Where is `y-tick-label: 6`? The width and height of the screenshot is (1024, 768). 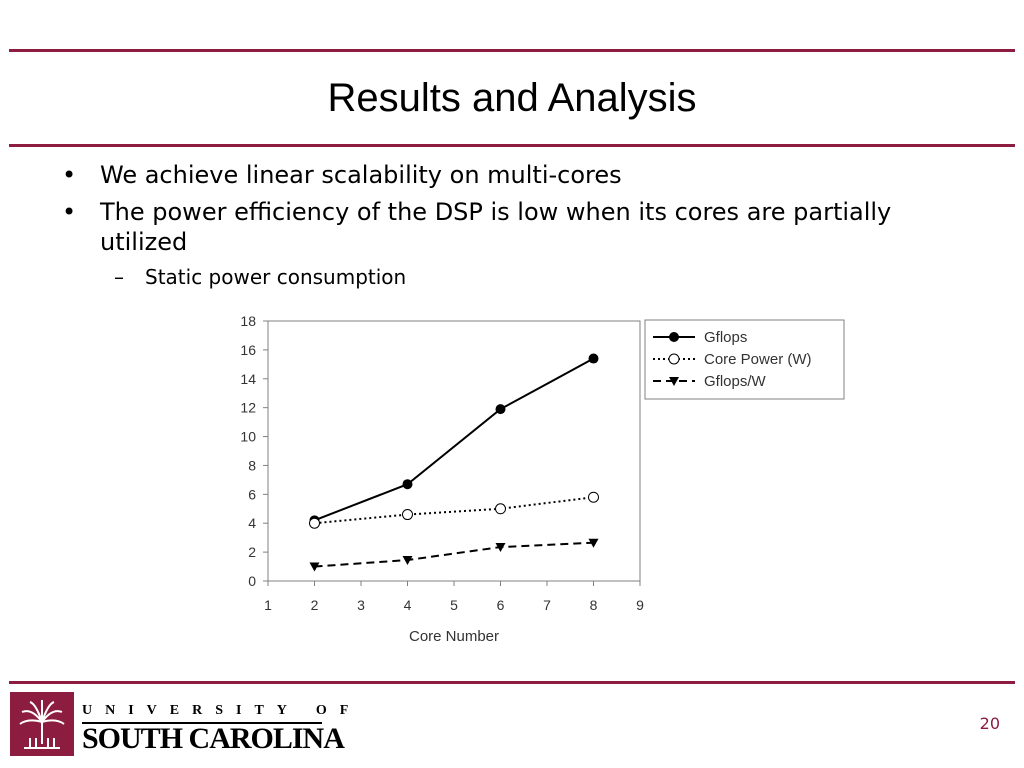 y-tick-label: 6 is located at coordinates (252, 494).